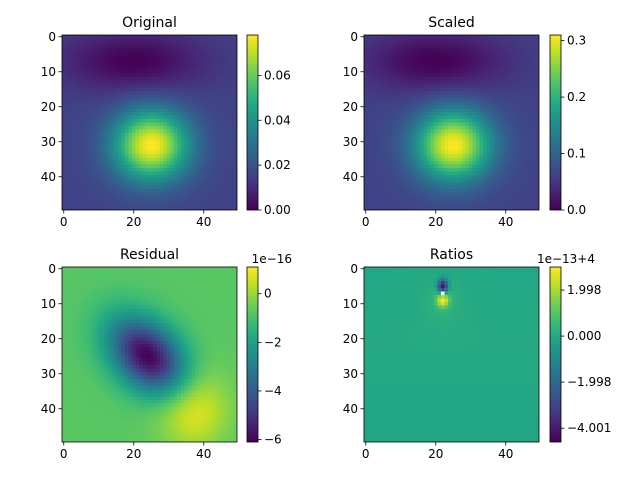  What do you see at coordinates (576, 210) in the screenshot?
I see `colorbar-tick-label: 0.0` at bounding box center [576, 210].